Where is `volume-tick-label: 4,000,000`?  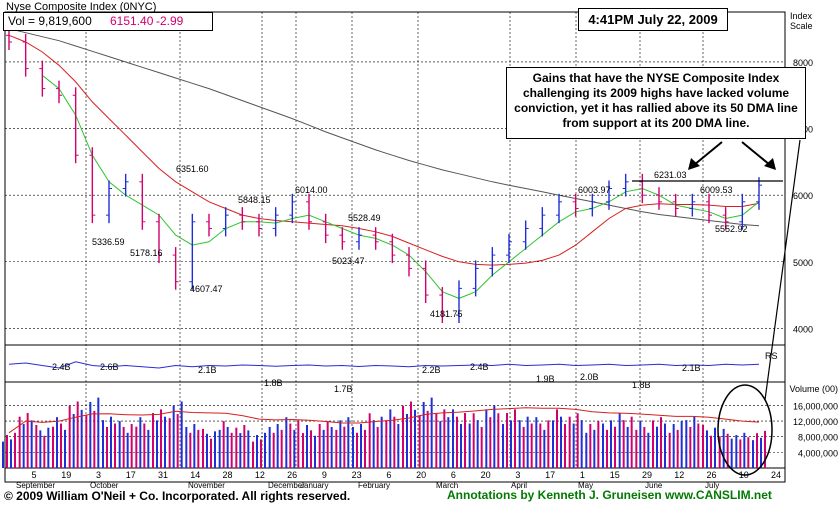 volume-tick-label: 4,000,000 is located at coordinates (818, 453).